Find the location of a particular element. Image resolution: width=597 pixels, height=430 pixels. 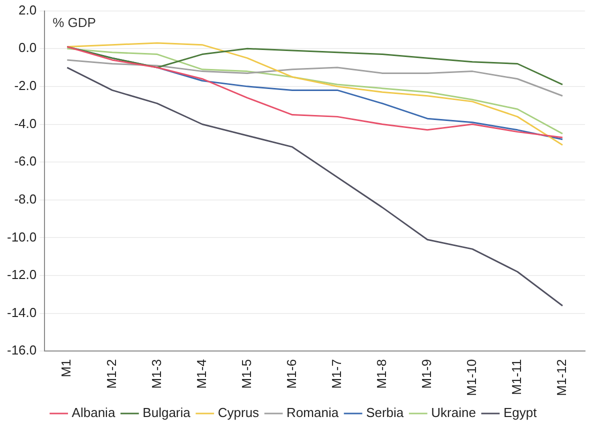

y-tick-label: -2.0 is located at coordinates (25, 86).